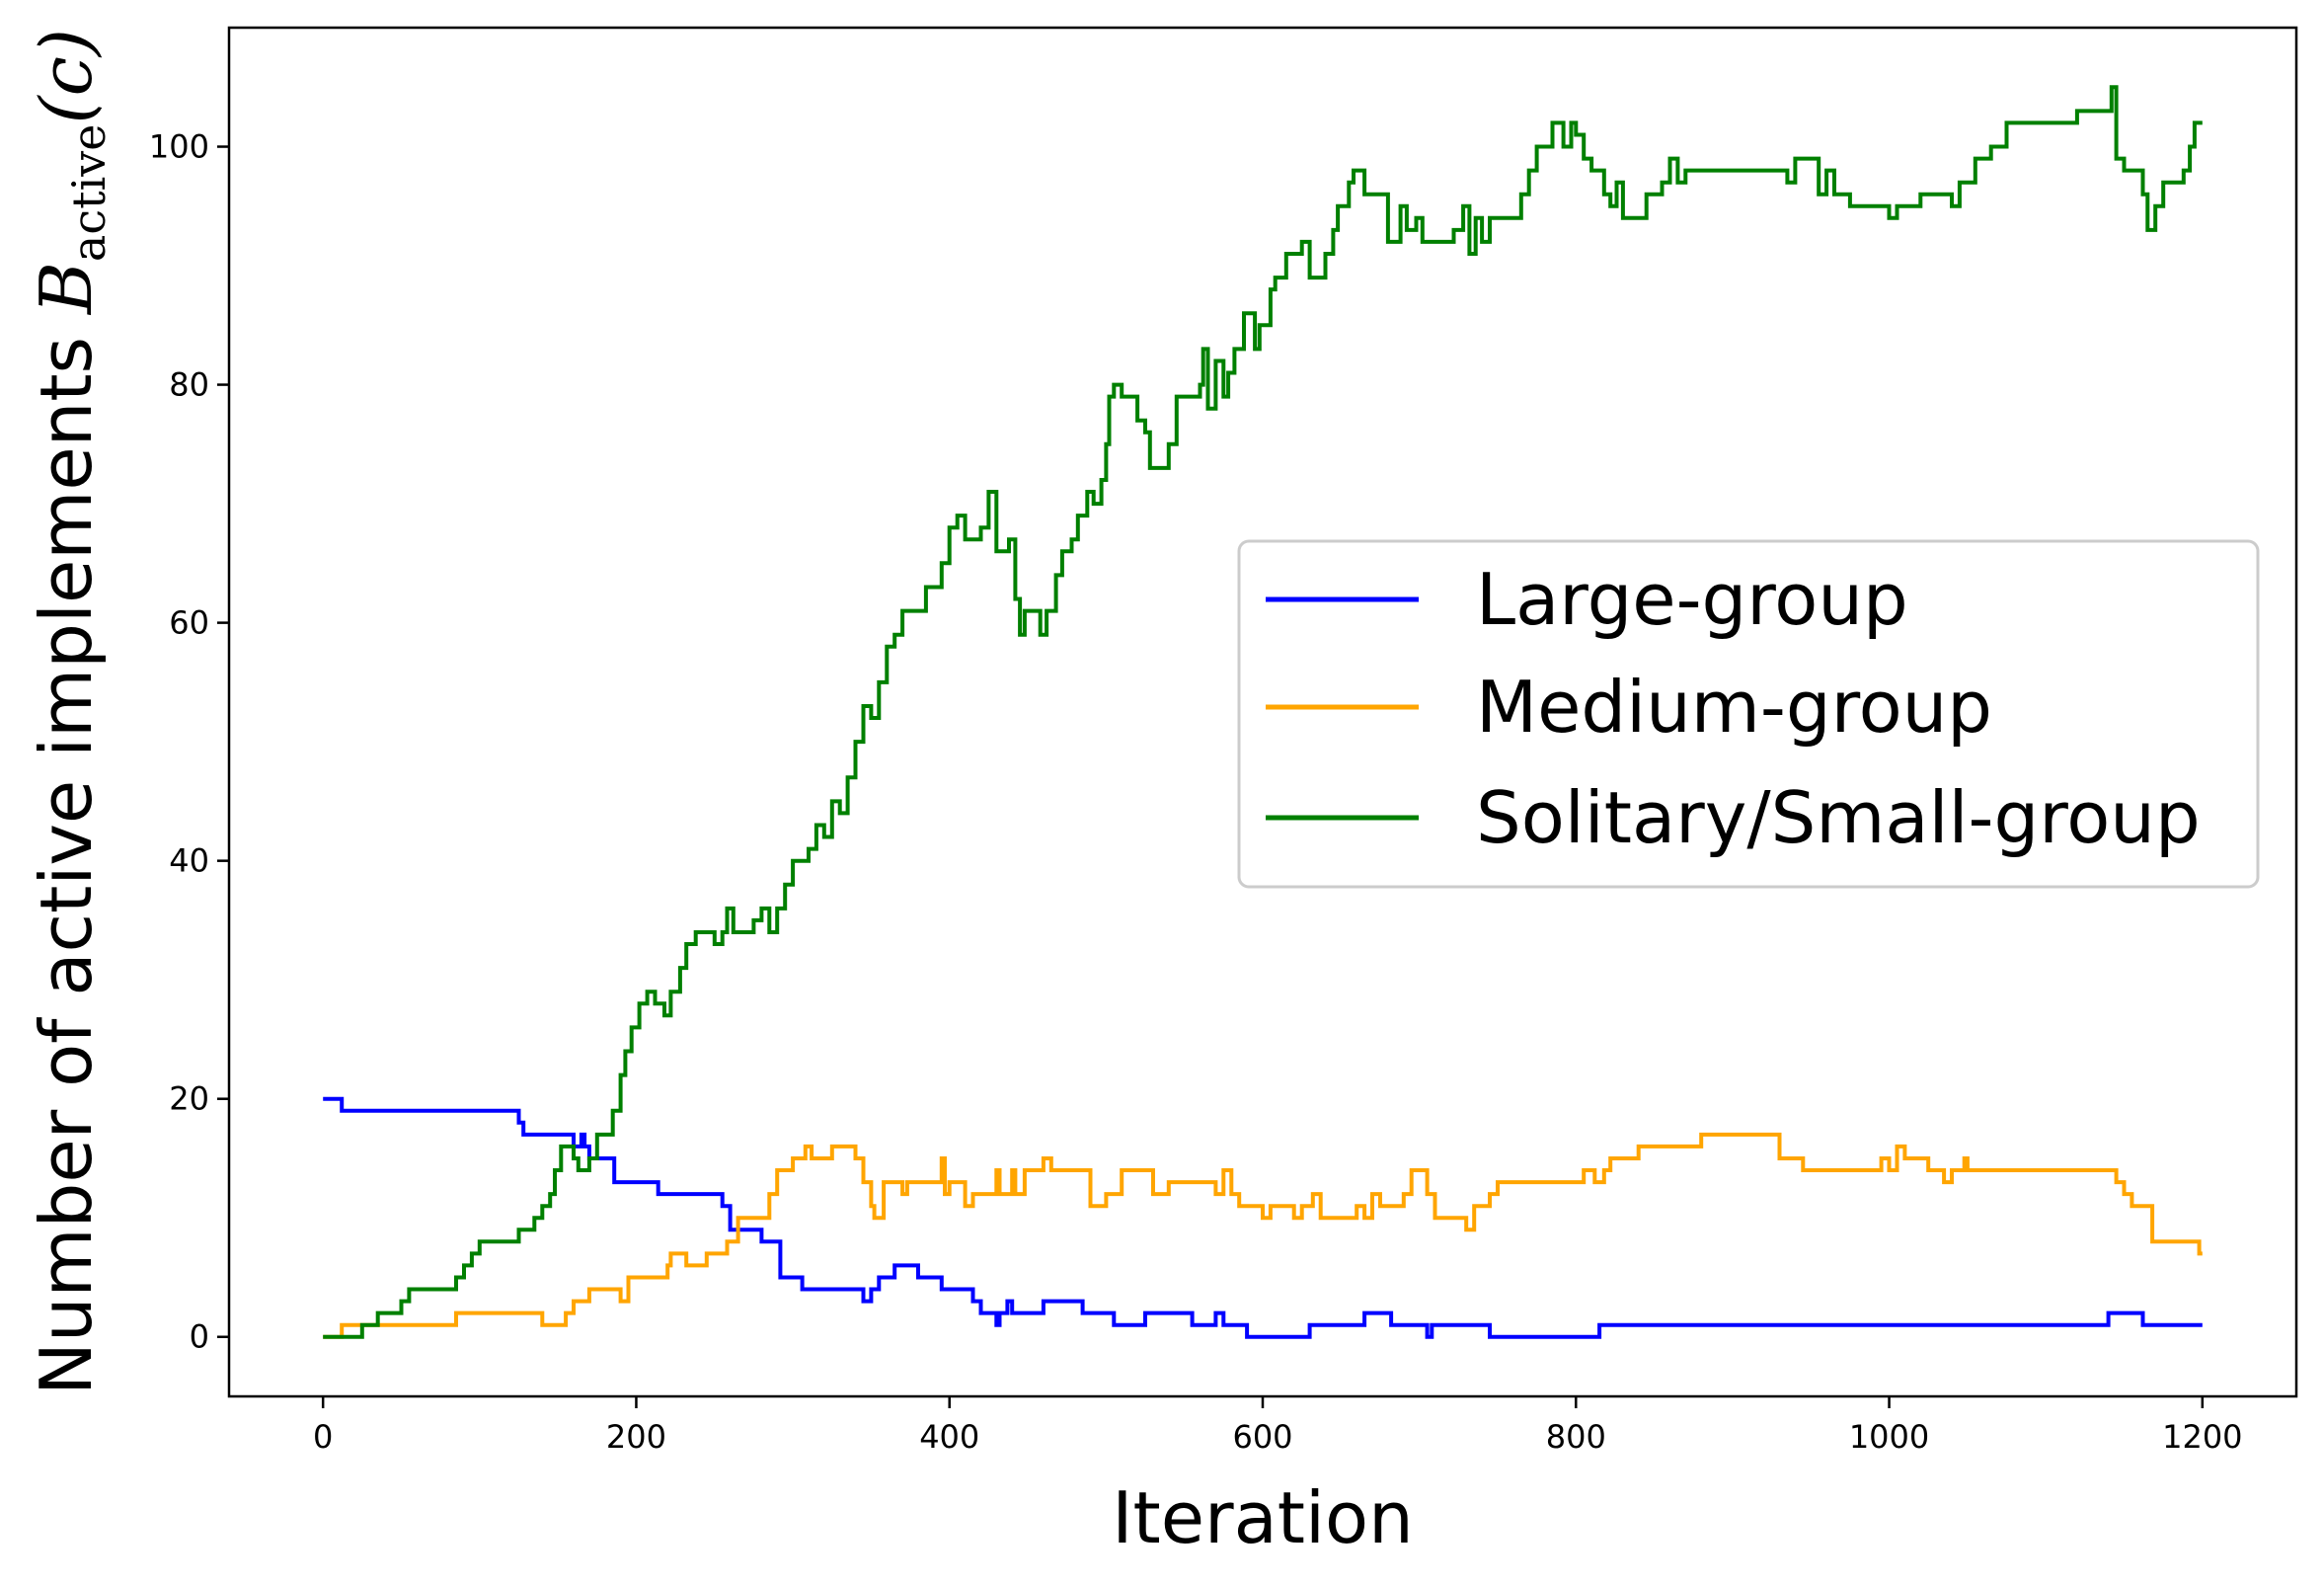 Image resolution: width=2324 pixels, height=1586 pixels. Describe the element at coordinates (1262, 1517) in the screenshot. I see `x-axis-label: Iteration` at that location.